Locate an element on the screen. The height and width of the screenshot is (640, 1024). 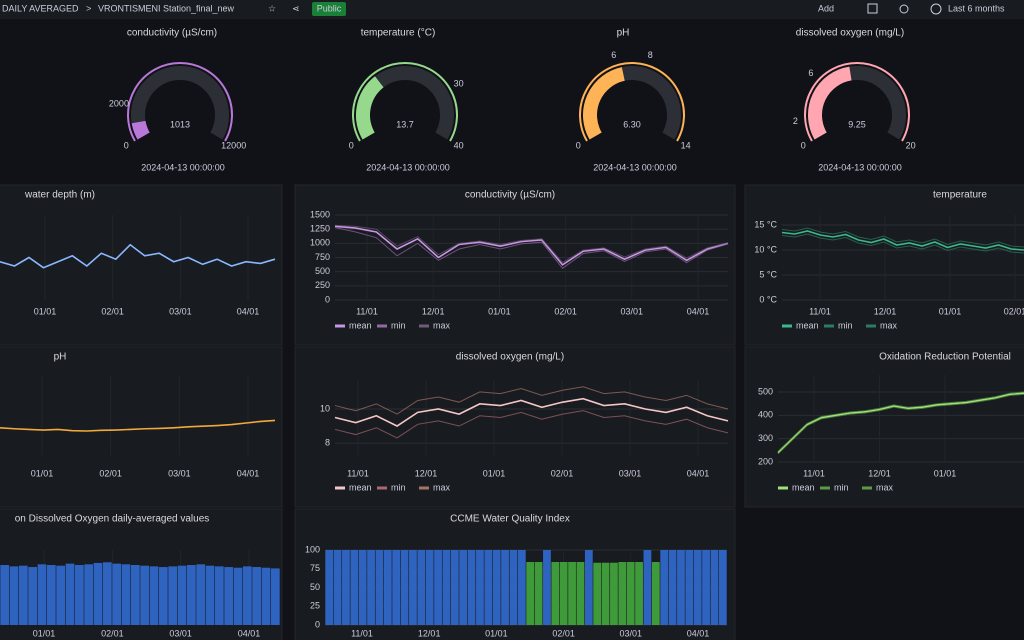
gauge-tick-label: 2 is located at coordinates (795, 121).